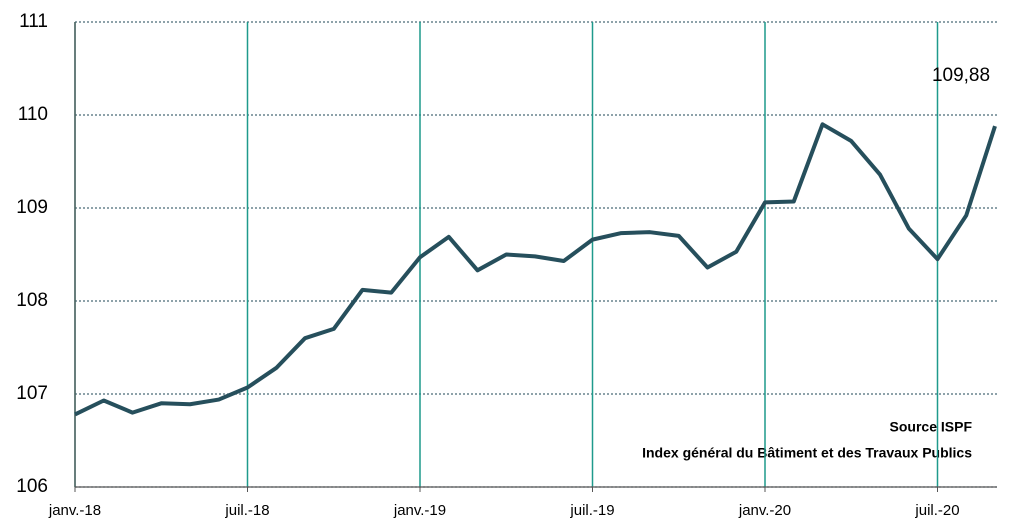  What do you see at coordinates (936, 510) in the screenshot?
I see `x-tick-label: juil.-20` at bounding box center [936, 510].